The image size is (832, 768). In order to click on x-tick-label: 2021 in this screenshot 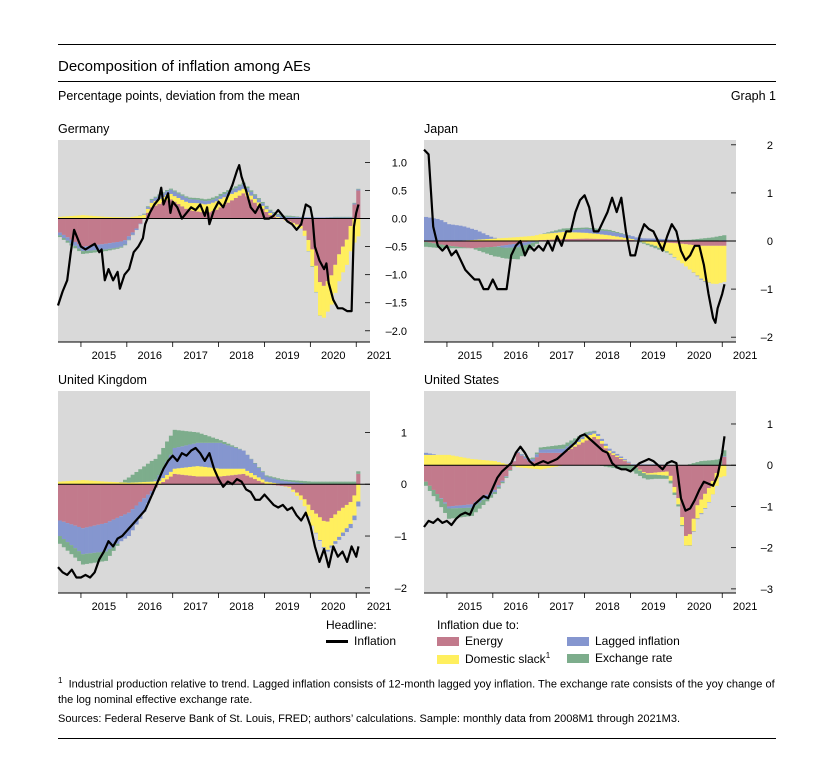, I will do `click(379, 607)`.